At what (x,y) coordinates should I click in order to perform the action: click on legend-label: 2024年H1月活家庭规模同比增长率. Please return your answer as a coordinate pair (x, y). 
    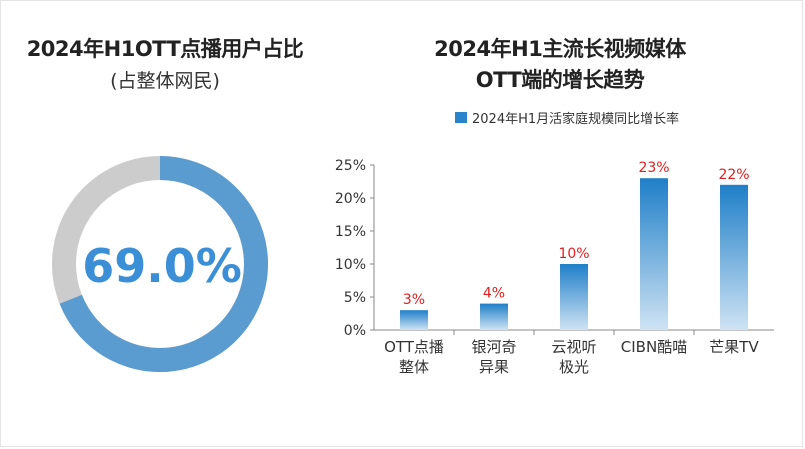
    Looking at the image, I should click on (576, 119).